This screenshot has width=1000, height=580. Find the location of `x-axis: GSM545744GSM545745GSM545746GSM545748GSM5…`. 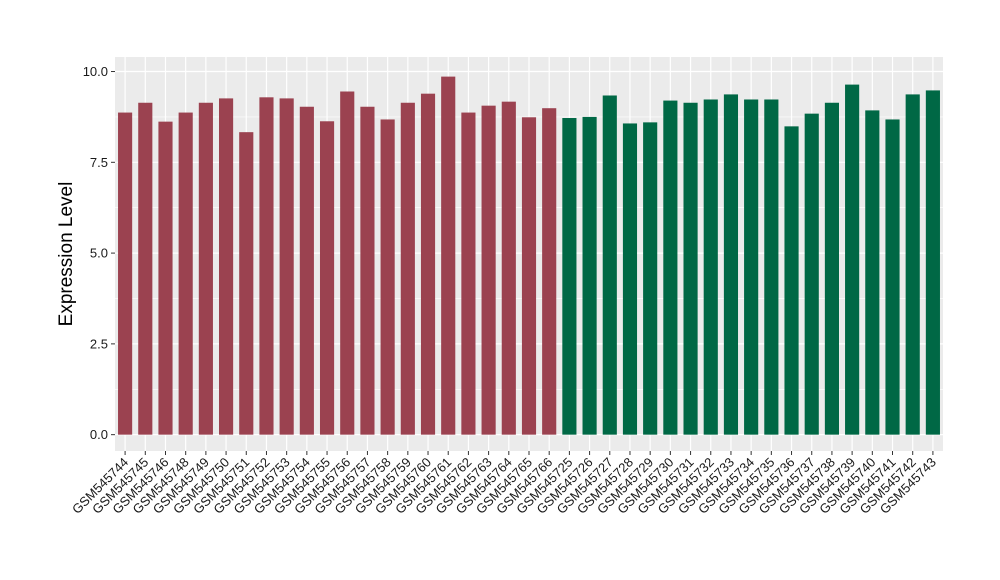

x-axis: GSM545744GSM545745GSM545746GSM545748GSM5… is located at coordinates (504, 484).